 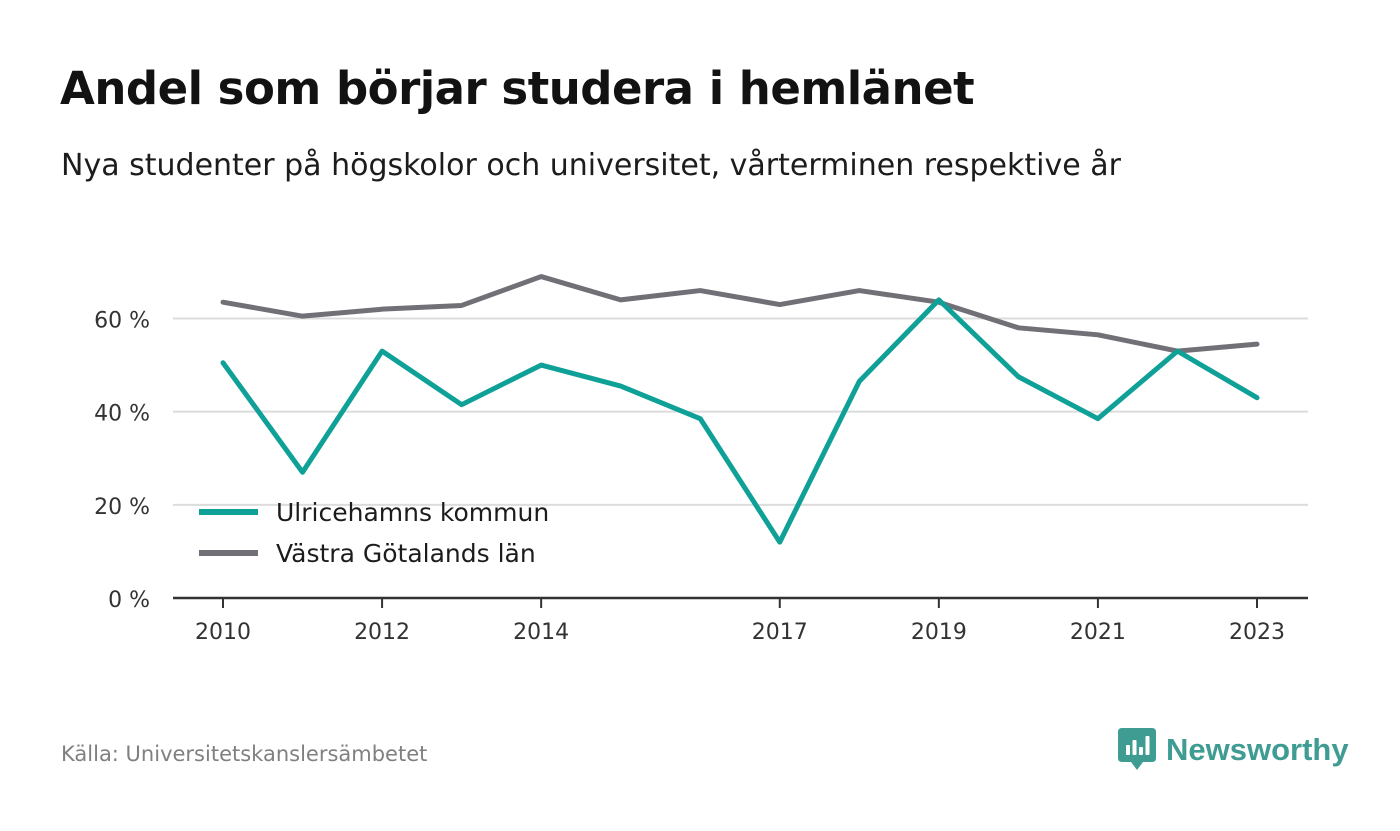 I want to click on chart-title: Andel som börjar studera i hemlänet, so click(x=517, y=88).